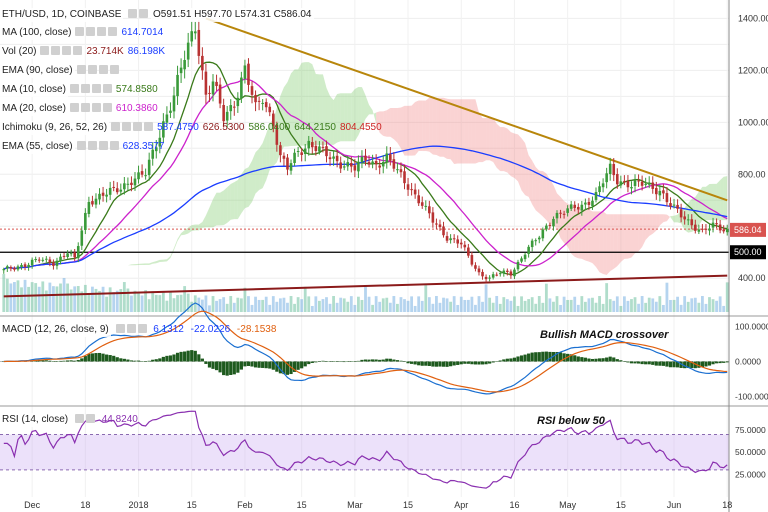 This screenshot has height=512, width=768. What do you see at coordinates (514, 505) in the screenshot?
I see `time-tick-label: 16` at bounding box center [514, 505].